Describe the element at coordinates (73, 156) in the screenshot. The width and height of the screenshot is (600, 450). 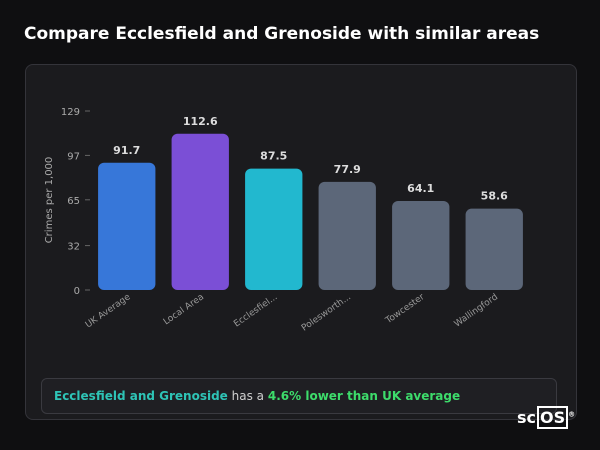
I see `y-tick-label: 97` at that location.